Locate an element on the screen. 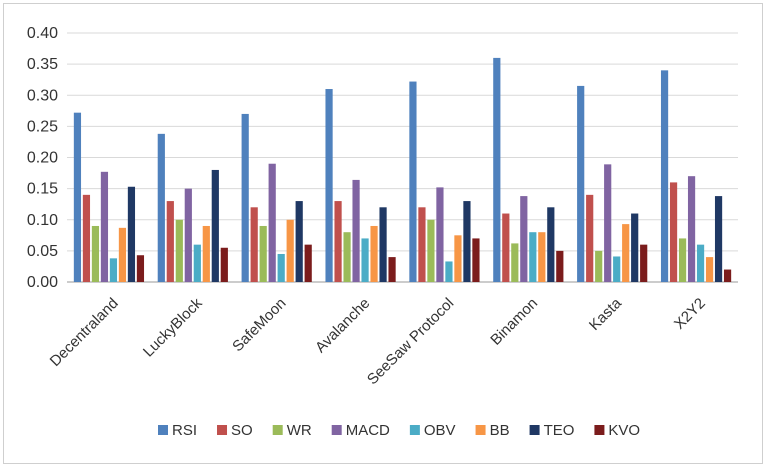  y-tick-label: 0.30 is located at coordinates (42, 95).